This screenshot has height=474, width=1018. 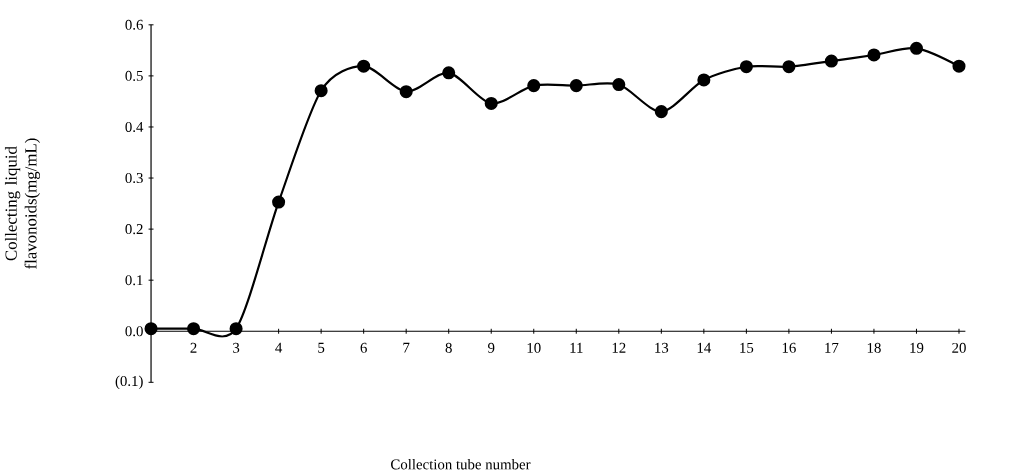 What do you see at coordinates (461, 464) in the screenshot?
I see `x-axis-title: Collection tube number` at bounding box center [461, 464].